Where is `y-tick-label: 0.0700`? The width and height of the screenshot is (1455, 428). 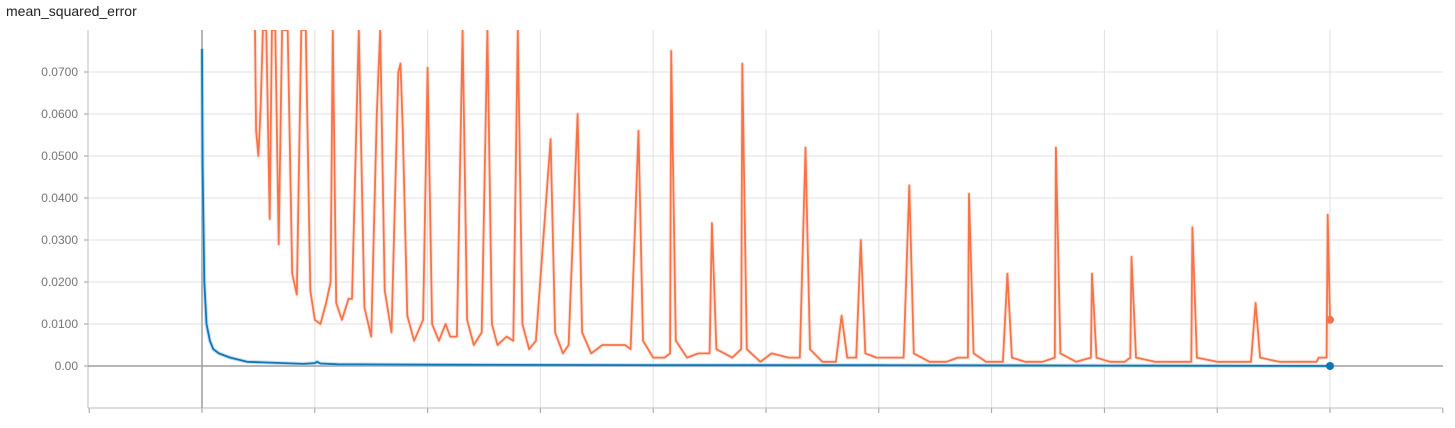 y-tick-label: 0.0700 is located at coordinates (59, 72).